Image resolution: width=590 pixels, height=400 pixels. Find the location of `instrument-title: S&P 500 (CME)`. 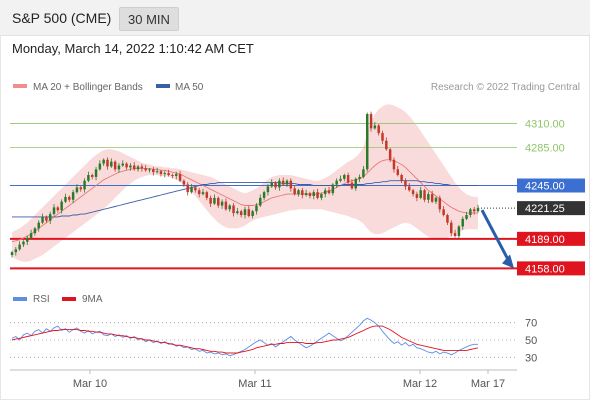

instrument-title: S&P 500 (CME) is located at coordinates (62, 18).